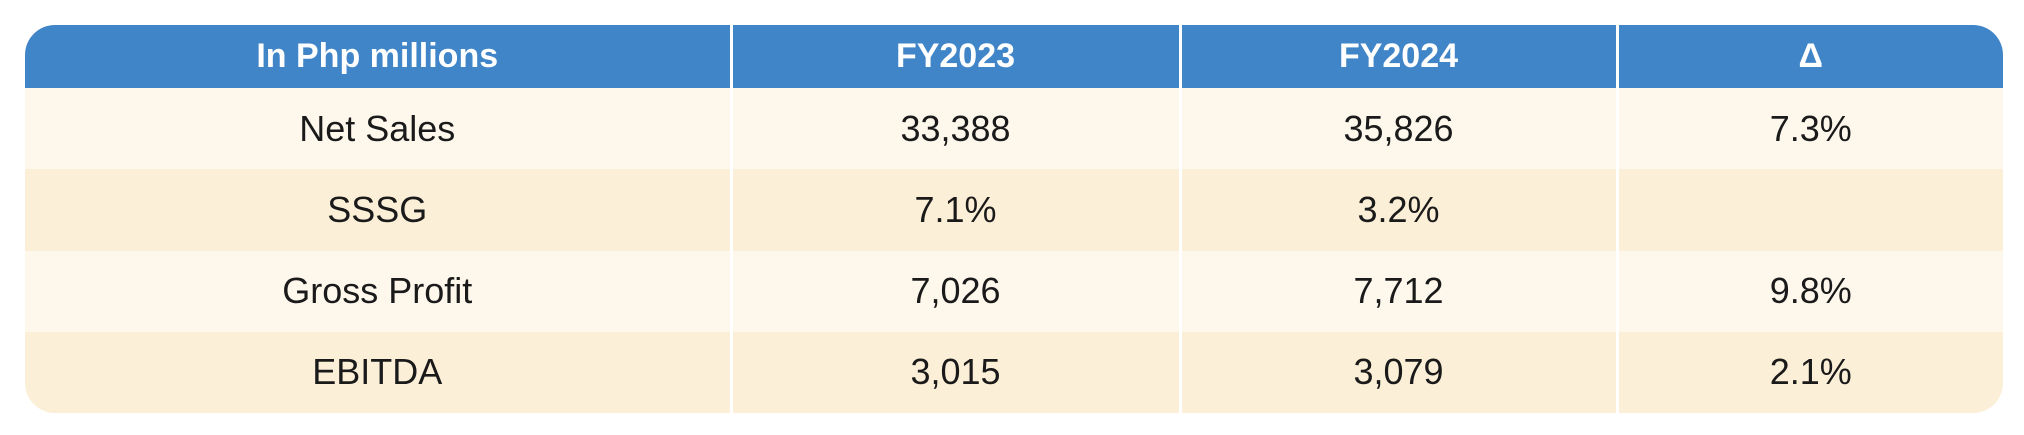 This screenshot has width=2024, height=435. What do you see at coordinates (379, 372) in the screenshot?
I see `row-label: EBITDA` at bounding box center [379, 372].